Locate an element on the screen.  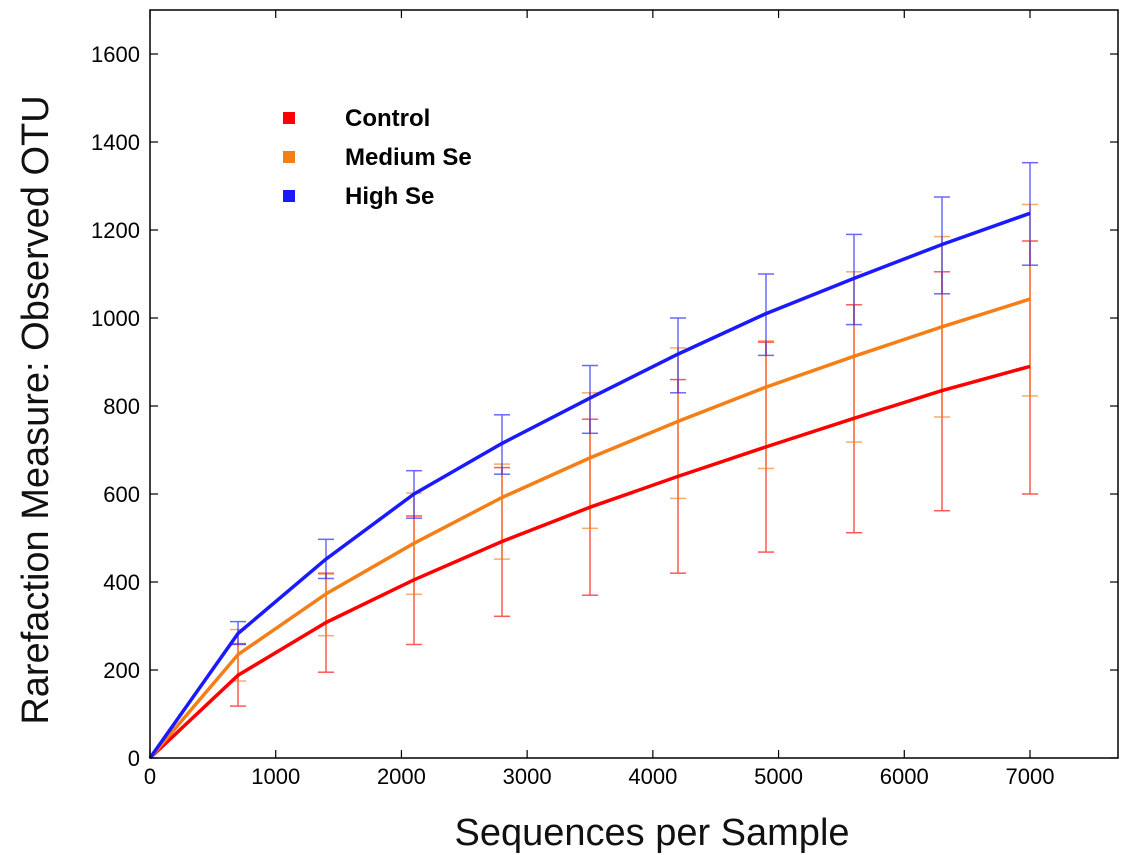
x-tick-label: 3000 is located at coordinates (527, 776).